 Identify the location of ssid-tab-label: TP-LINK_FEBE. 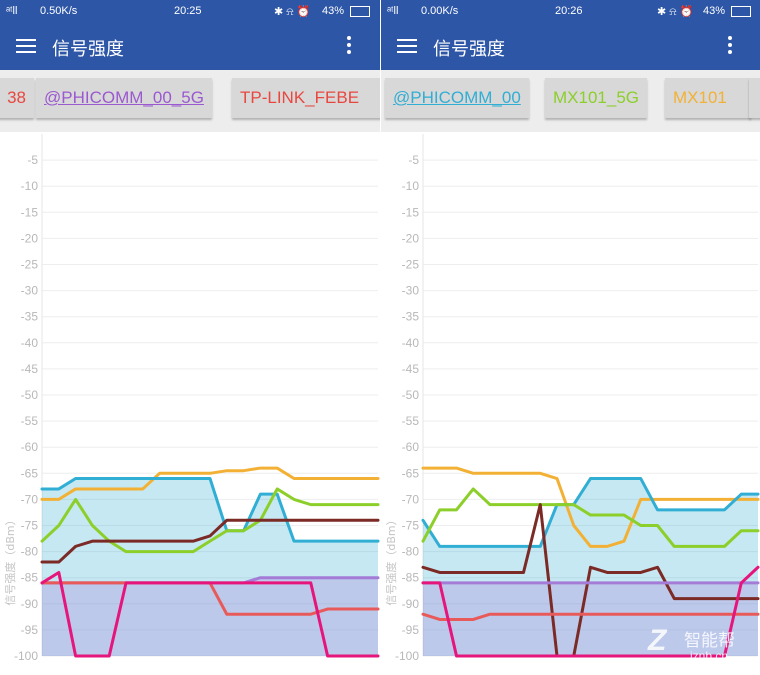
(300, 97).